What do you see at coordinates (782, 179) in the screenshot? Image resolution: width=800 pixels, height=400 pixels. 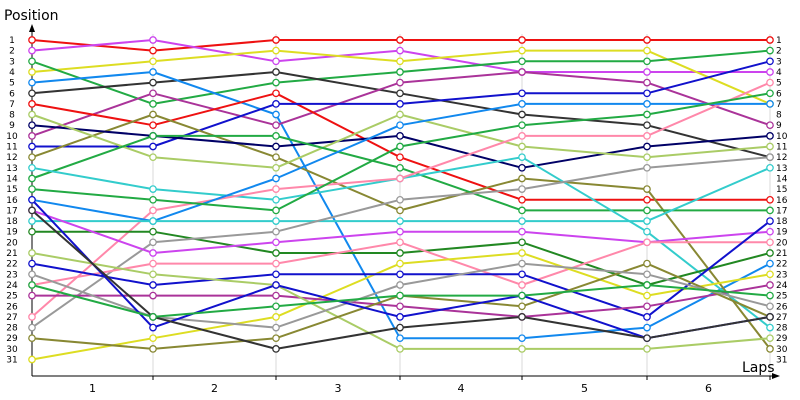 I see `right-position-label: 14` at bounding box center [782, 179].